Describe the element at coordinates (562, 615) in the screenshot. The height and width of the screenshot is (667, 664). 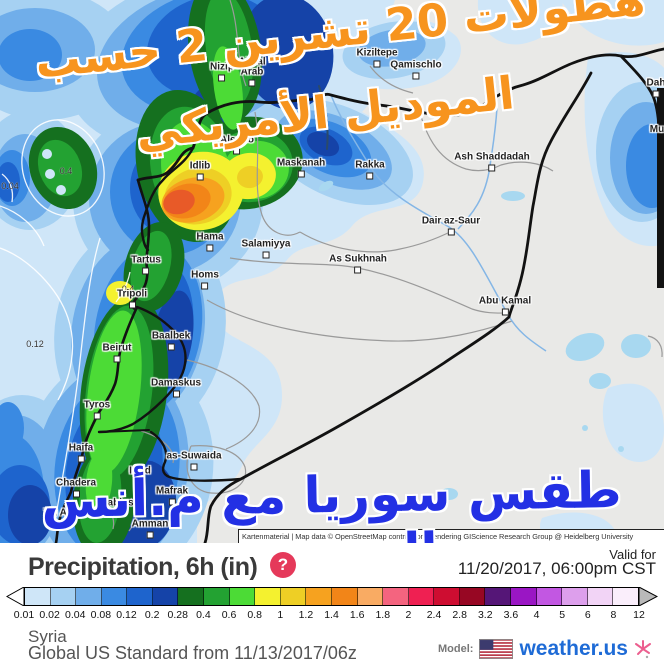
I see `colorbar-tick: 5` at that location.